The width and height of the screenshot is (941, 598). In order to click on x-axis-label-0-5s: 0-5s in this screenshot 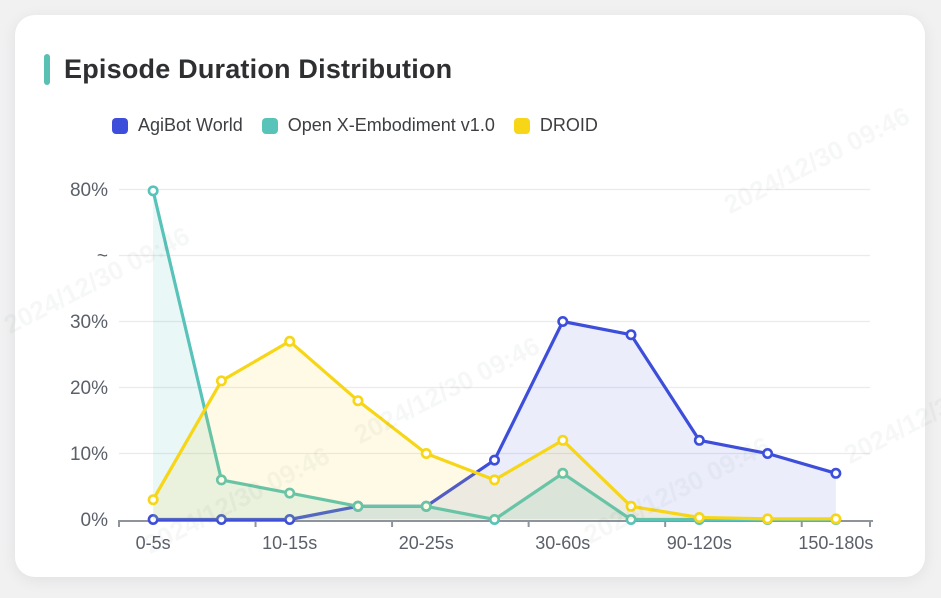, I will do `click(153, 543)`.